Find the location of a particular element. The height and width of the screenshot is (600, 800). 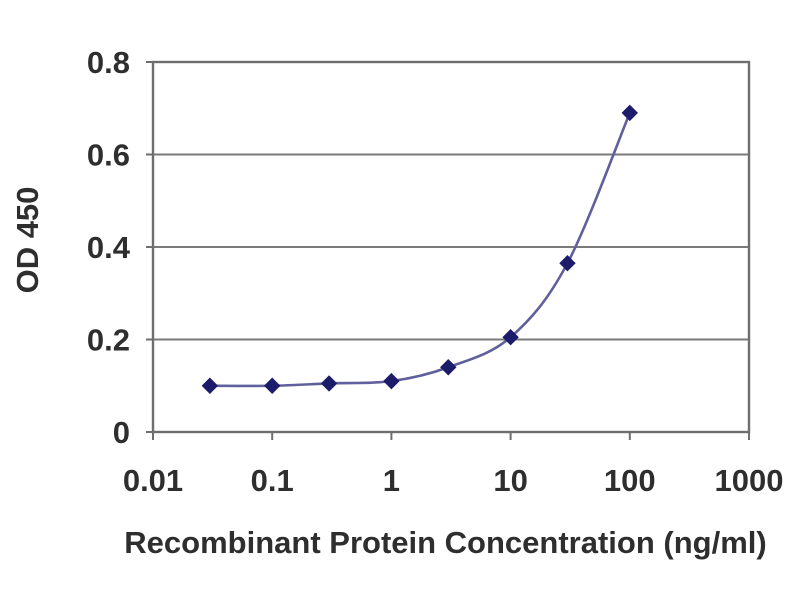

y-tick-label: 0.4 is located at coordinates (109, 247).